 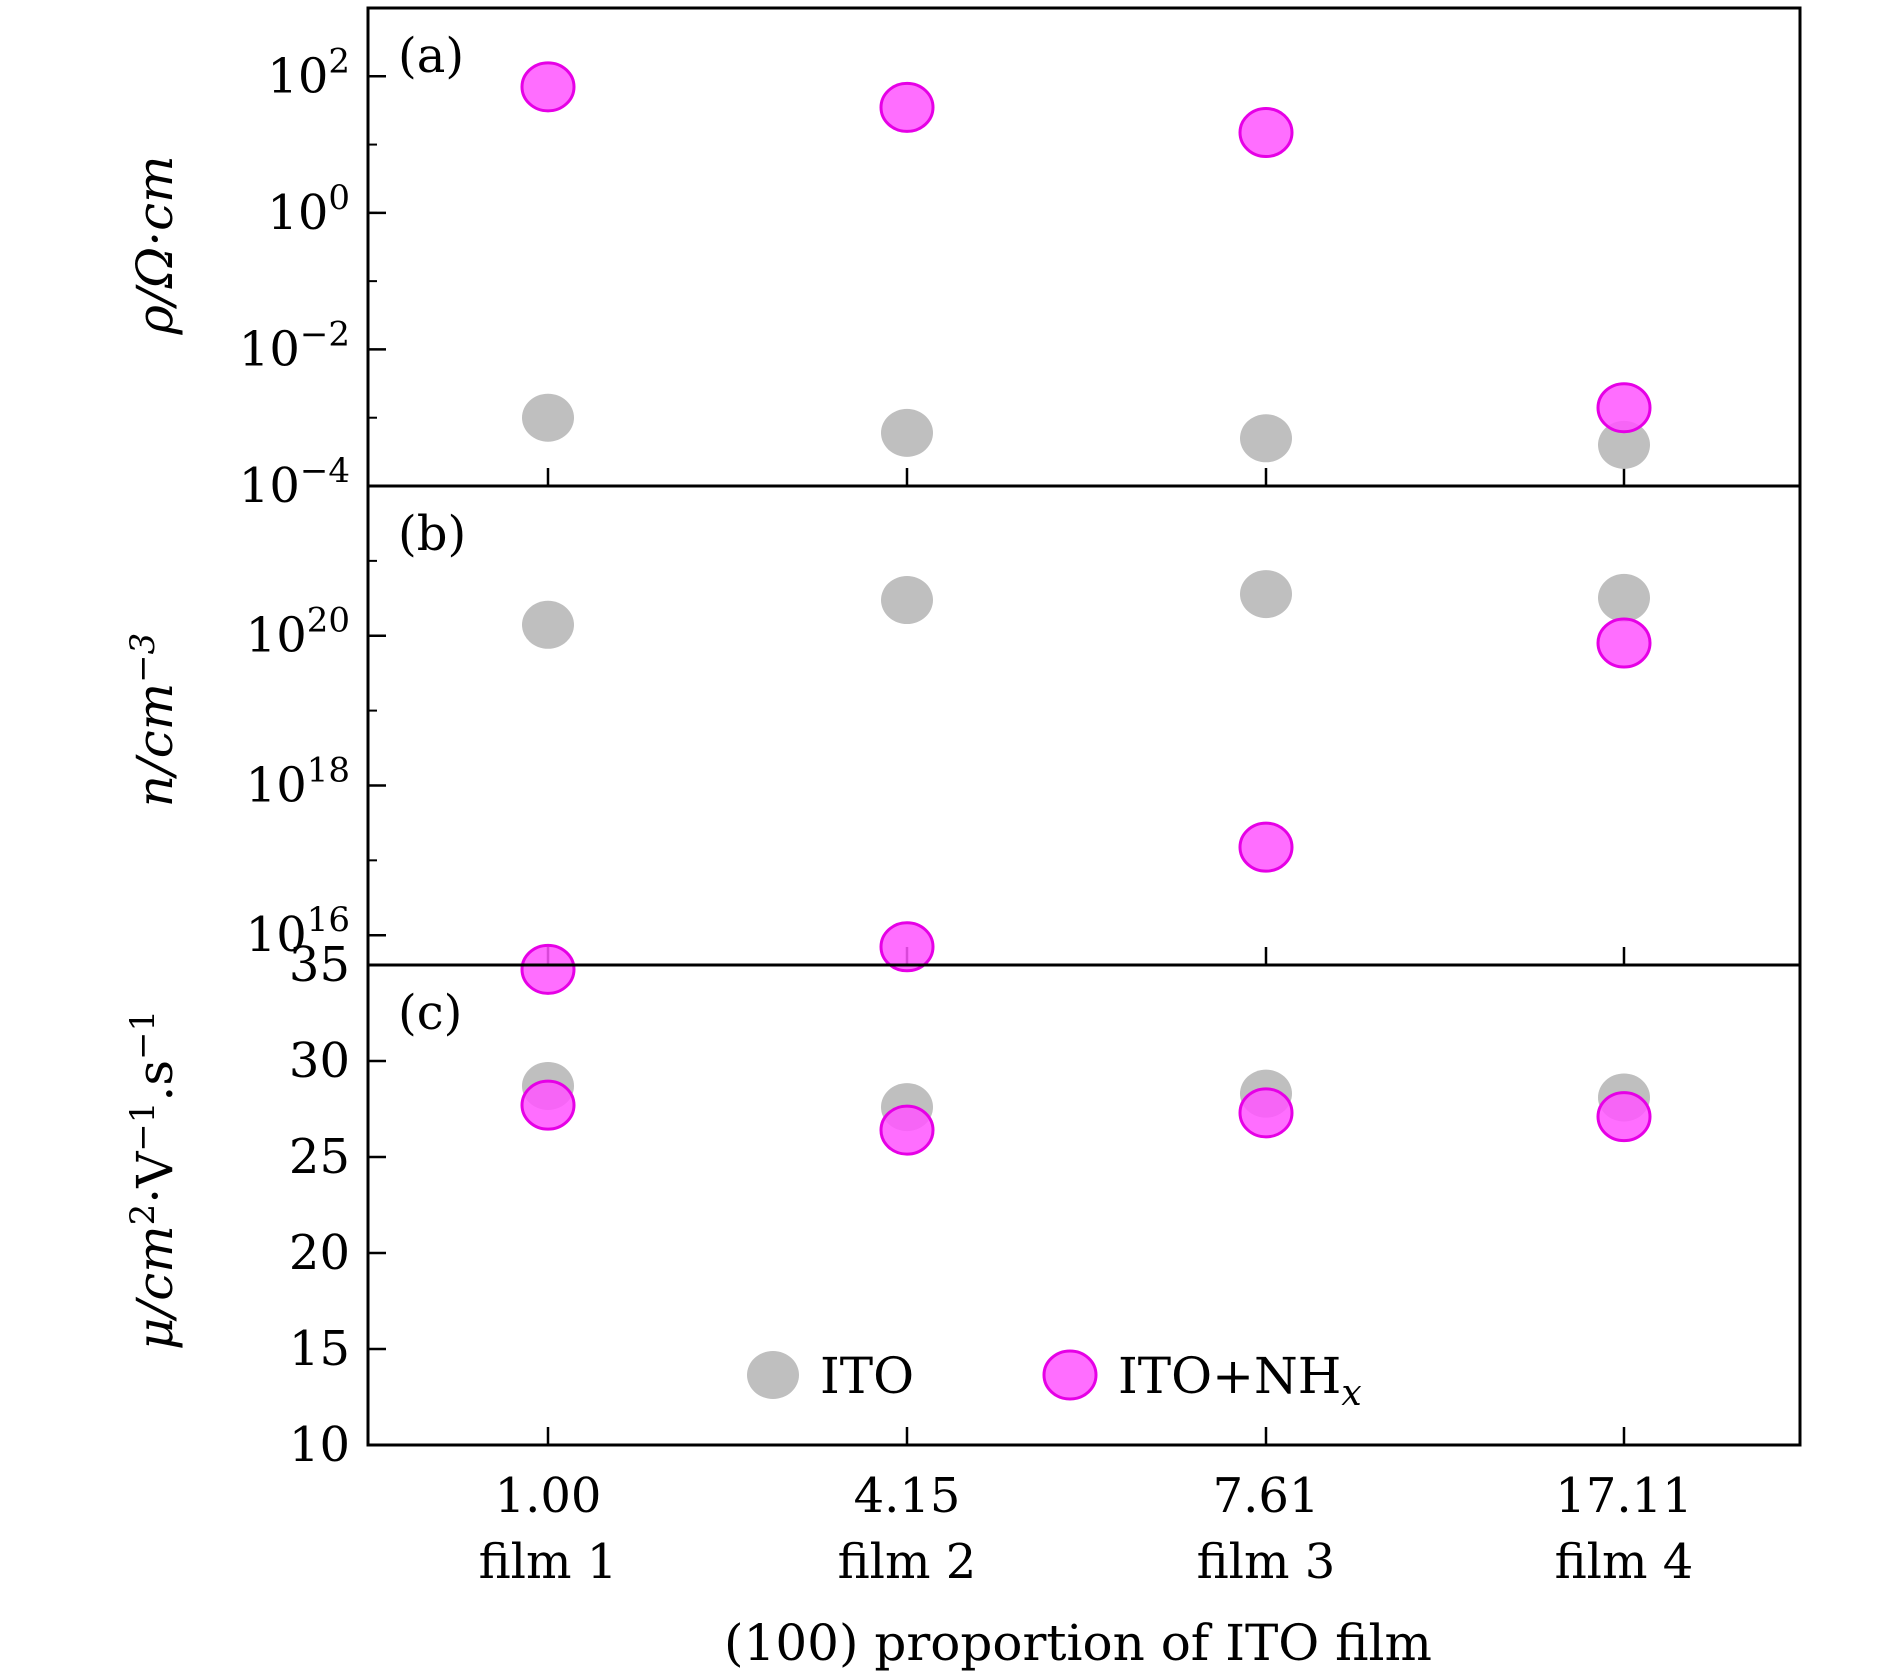 I want to click on y-axis-title-c-main: μ/cm, so click(x=155, y=1287).